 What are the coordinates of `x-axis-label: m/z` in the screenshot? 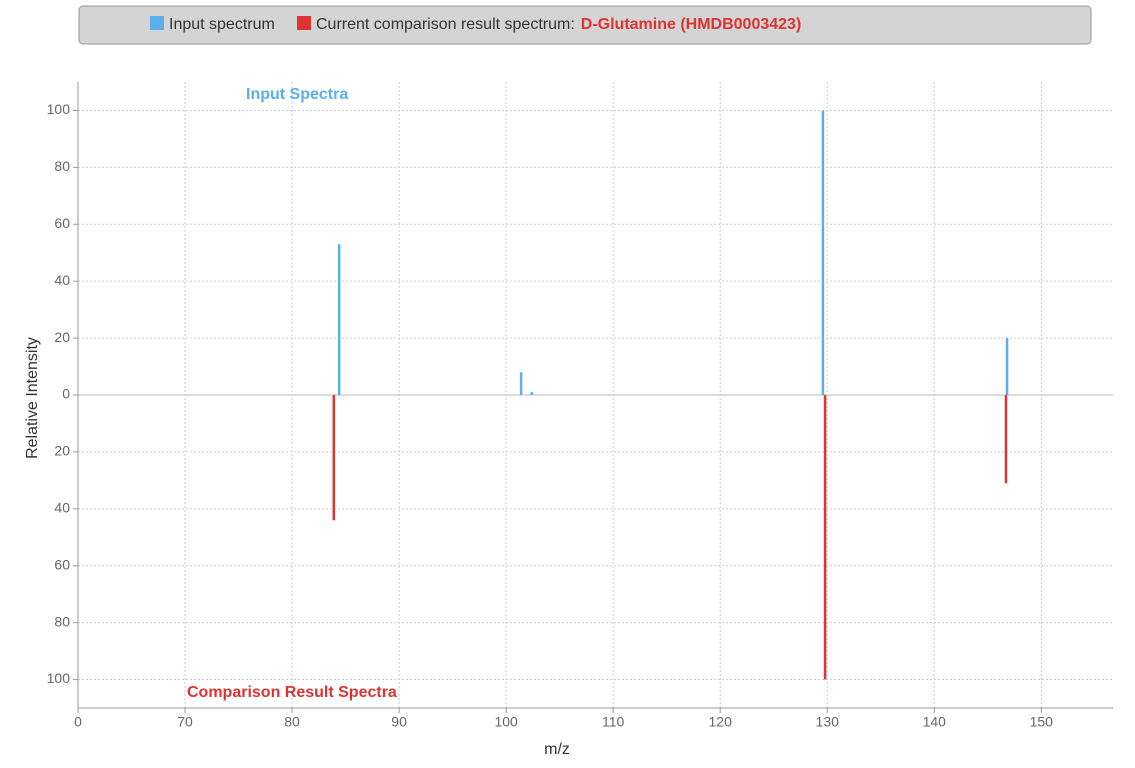 It's located at (557, 749).